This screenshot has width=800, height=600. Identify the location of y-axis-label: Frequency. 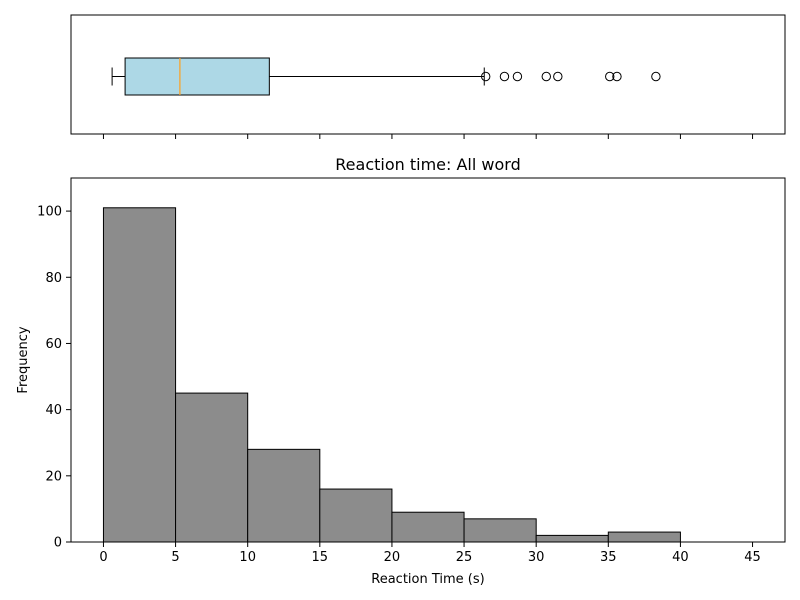
(23, 359).